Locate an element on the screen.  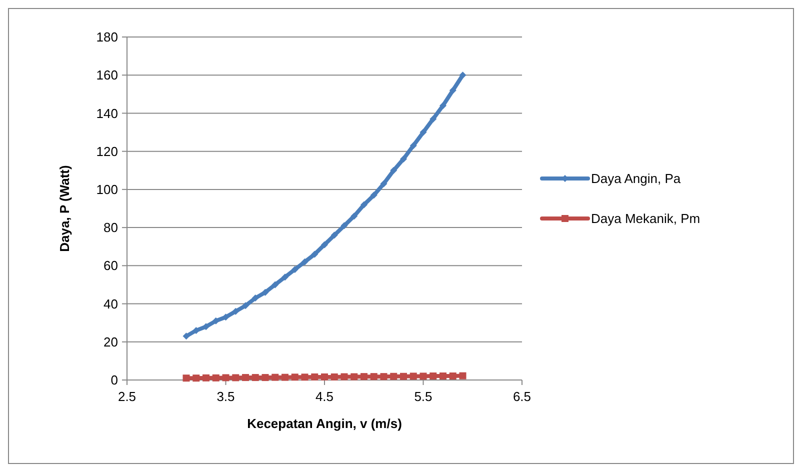
x-tick-label: 5.5 is located at coordinates (423, 396).